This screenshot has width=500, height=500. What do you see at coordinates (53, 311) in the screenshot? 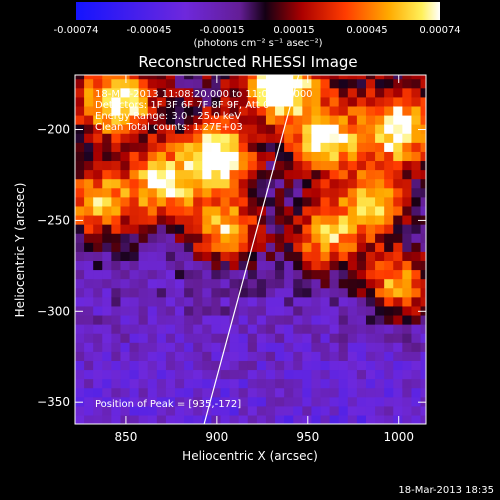
I see `y-tick-label: −300` at bounding box center [53, 311].